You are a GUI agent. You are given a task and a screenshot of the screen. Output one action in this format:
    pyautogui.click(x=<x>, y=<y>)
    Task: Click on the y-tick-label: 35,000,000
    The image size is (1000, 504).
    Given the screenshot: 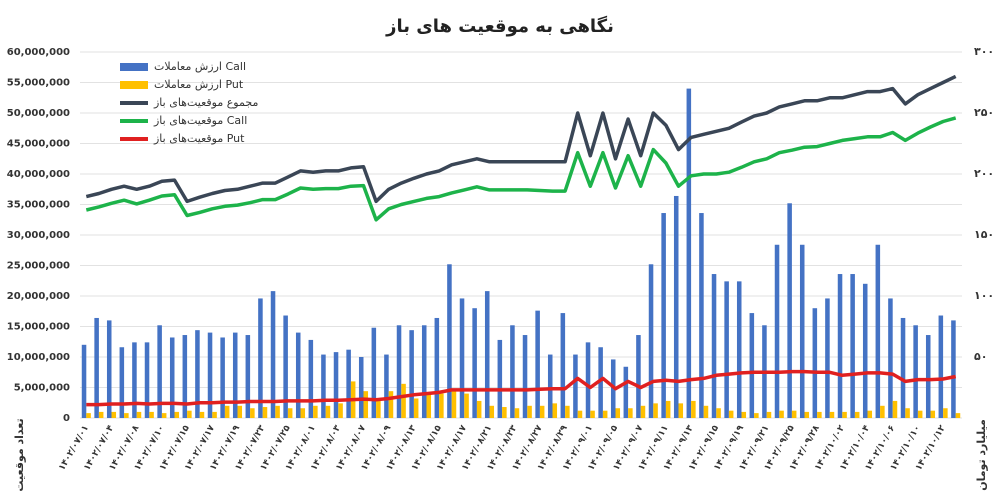 What is the action you would take?
    pyautogui.click(x=38, y=205)
    